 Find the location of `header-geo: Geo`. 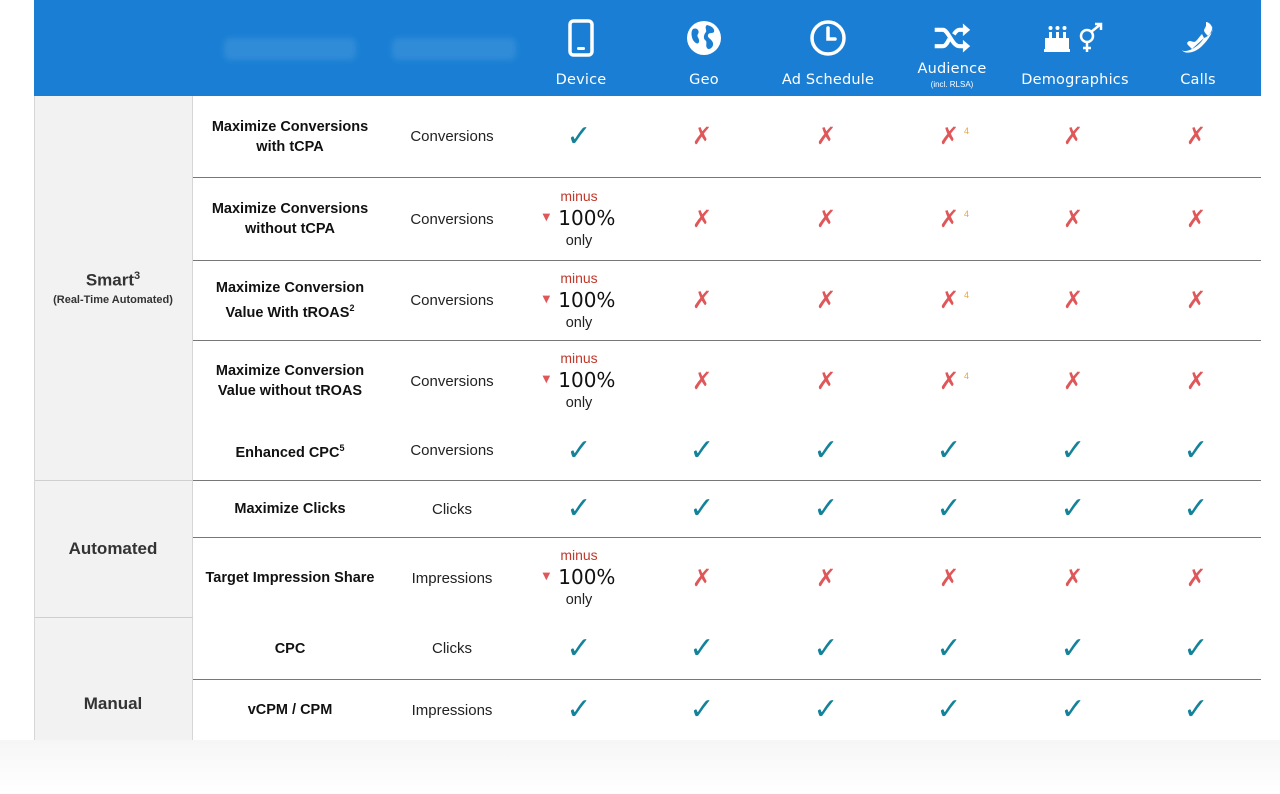

header-geo: Geo is located at coordinates (704, 48).